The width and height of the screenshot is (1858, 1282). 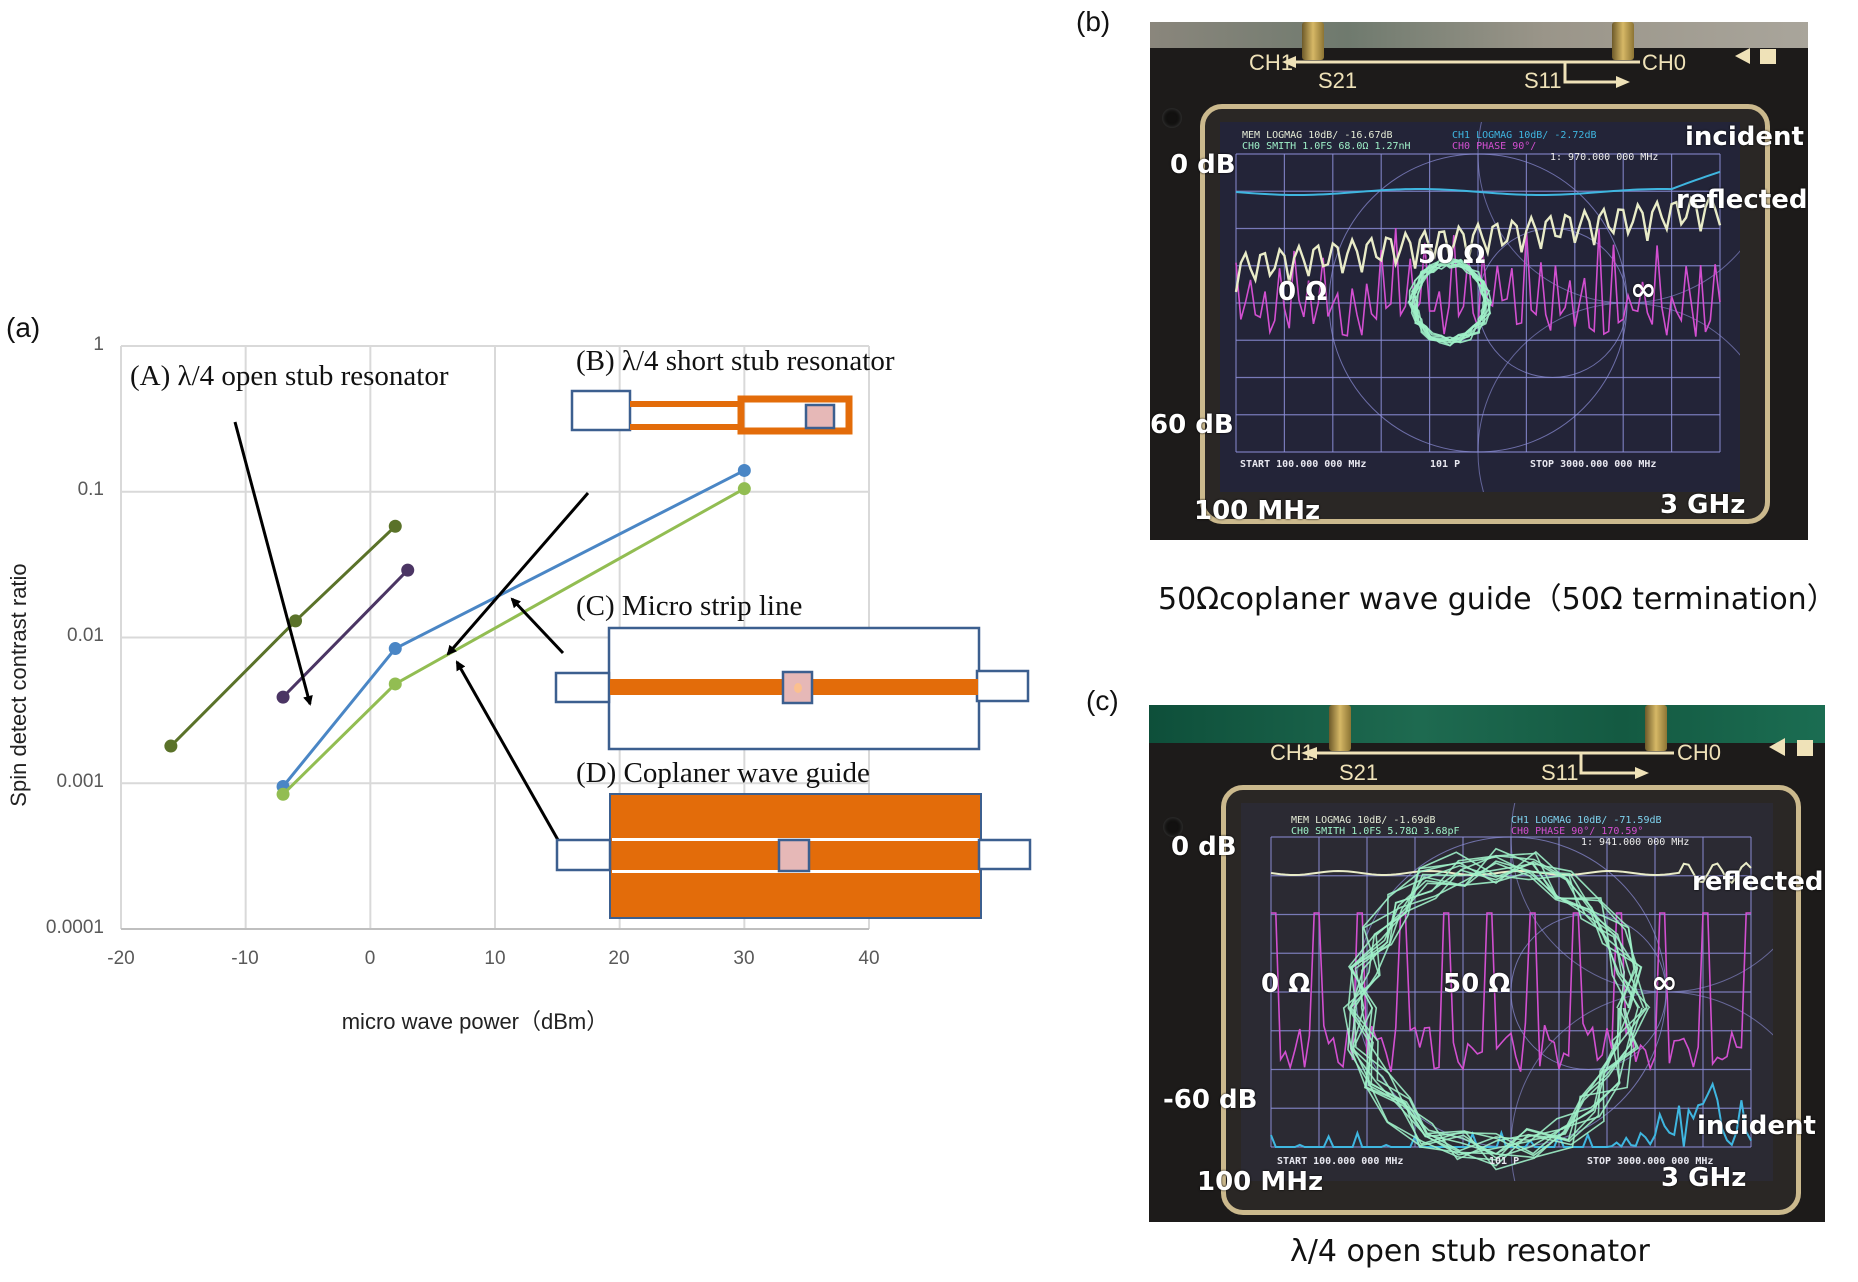 What do you see at coordinates (85, 635) in the screenshot?
I see `y-tick-0.01: 0.01` at bounding box center [85, 635].